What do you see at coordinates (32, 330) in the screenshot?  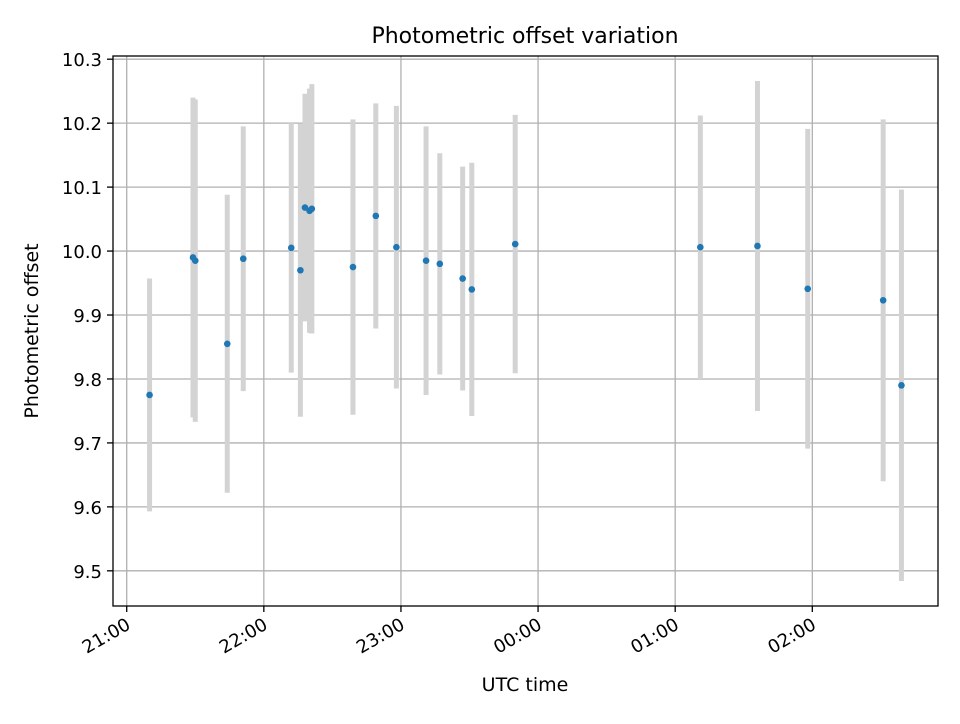 I see `y-axis-label: Photometric offset` at bounding box center [32, 330].